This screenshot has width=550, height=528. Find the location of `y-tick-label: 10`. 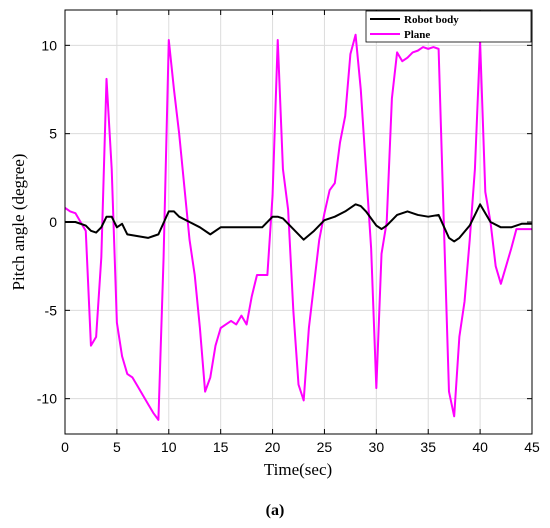

y-tick-label: 10 is located at coordinates (49, 45).